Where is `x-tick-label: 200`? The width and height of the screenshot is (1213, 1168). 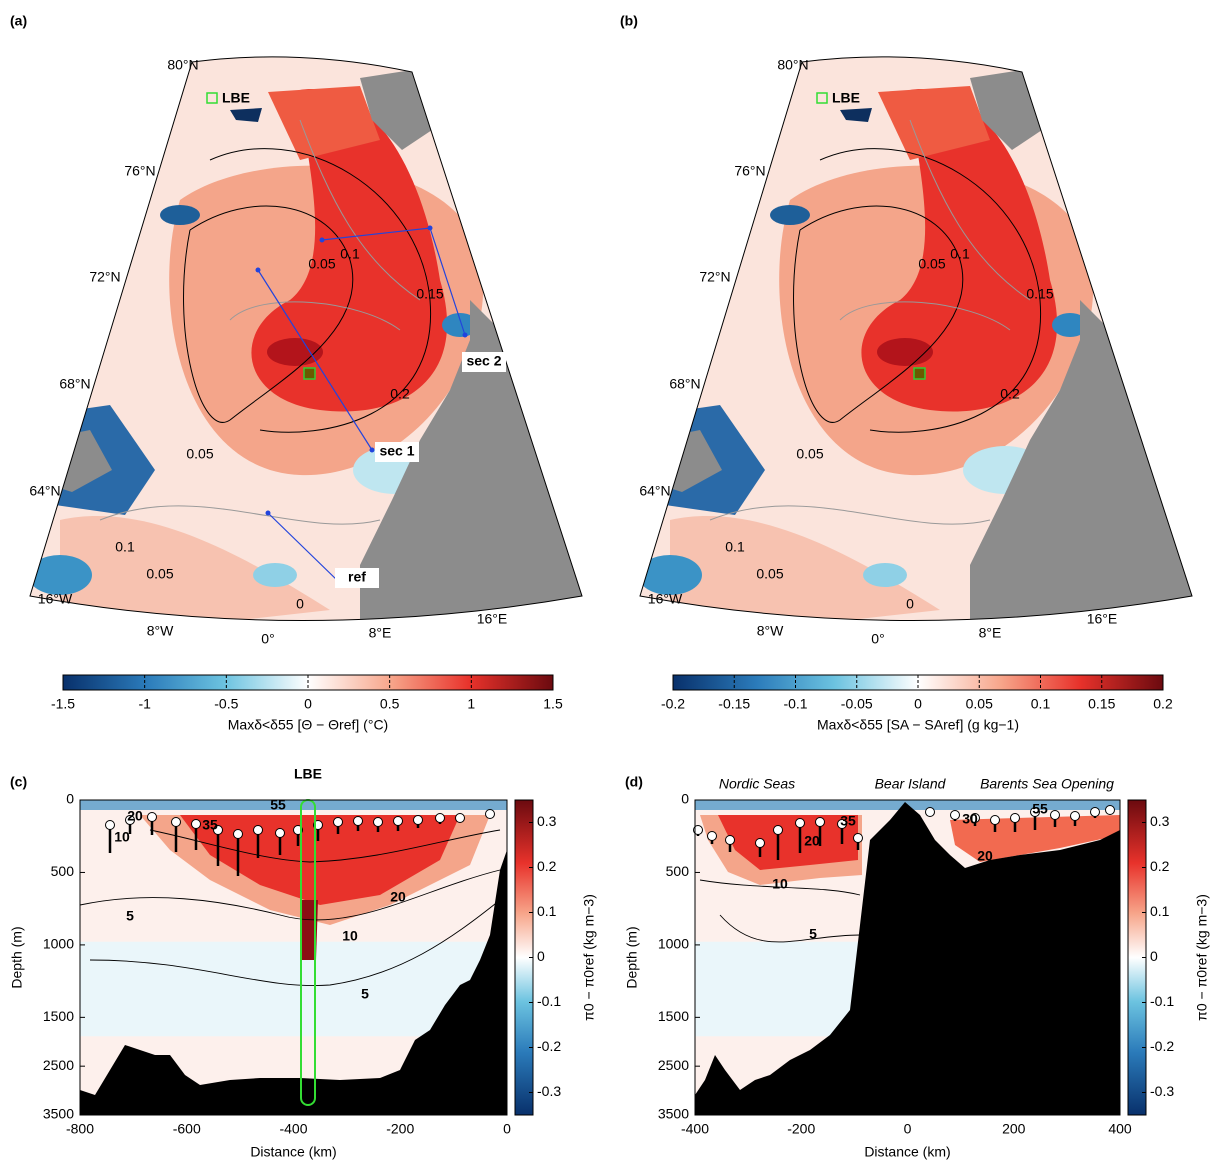
x-tick-label: 200 is located at coordinates (1014, 1129).